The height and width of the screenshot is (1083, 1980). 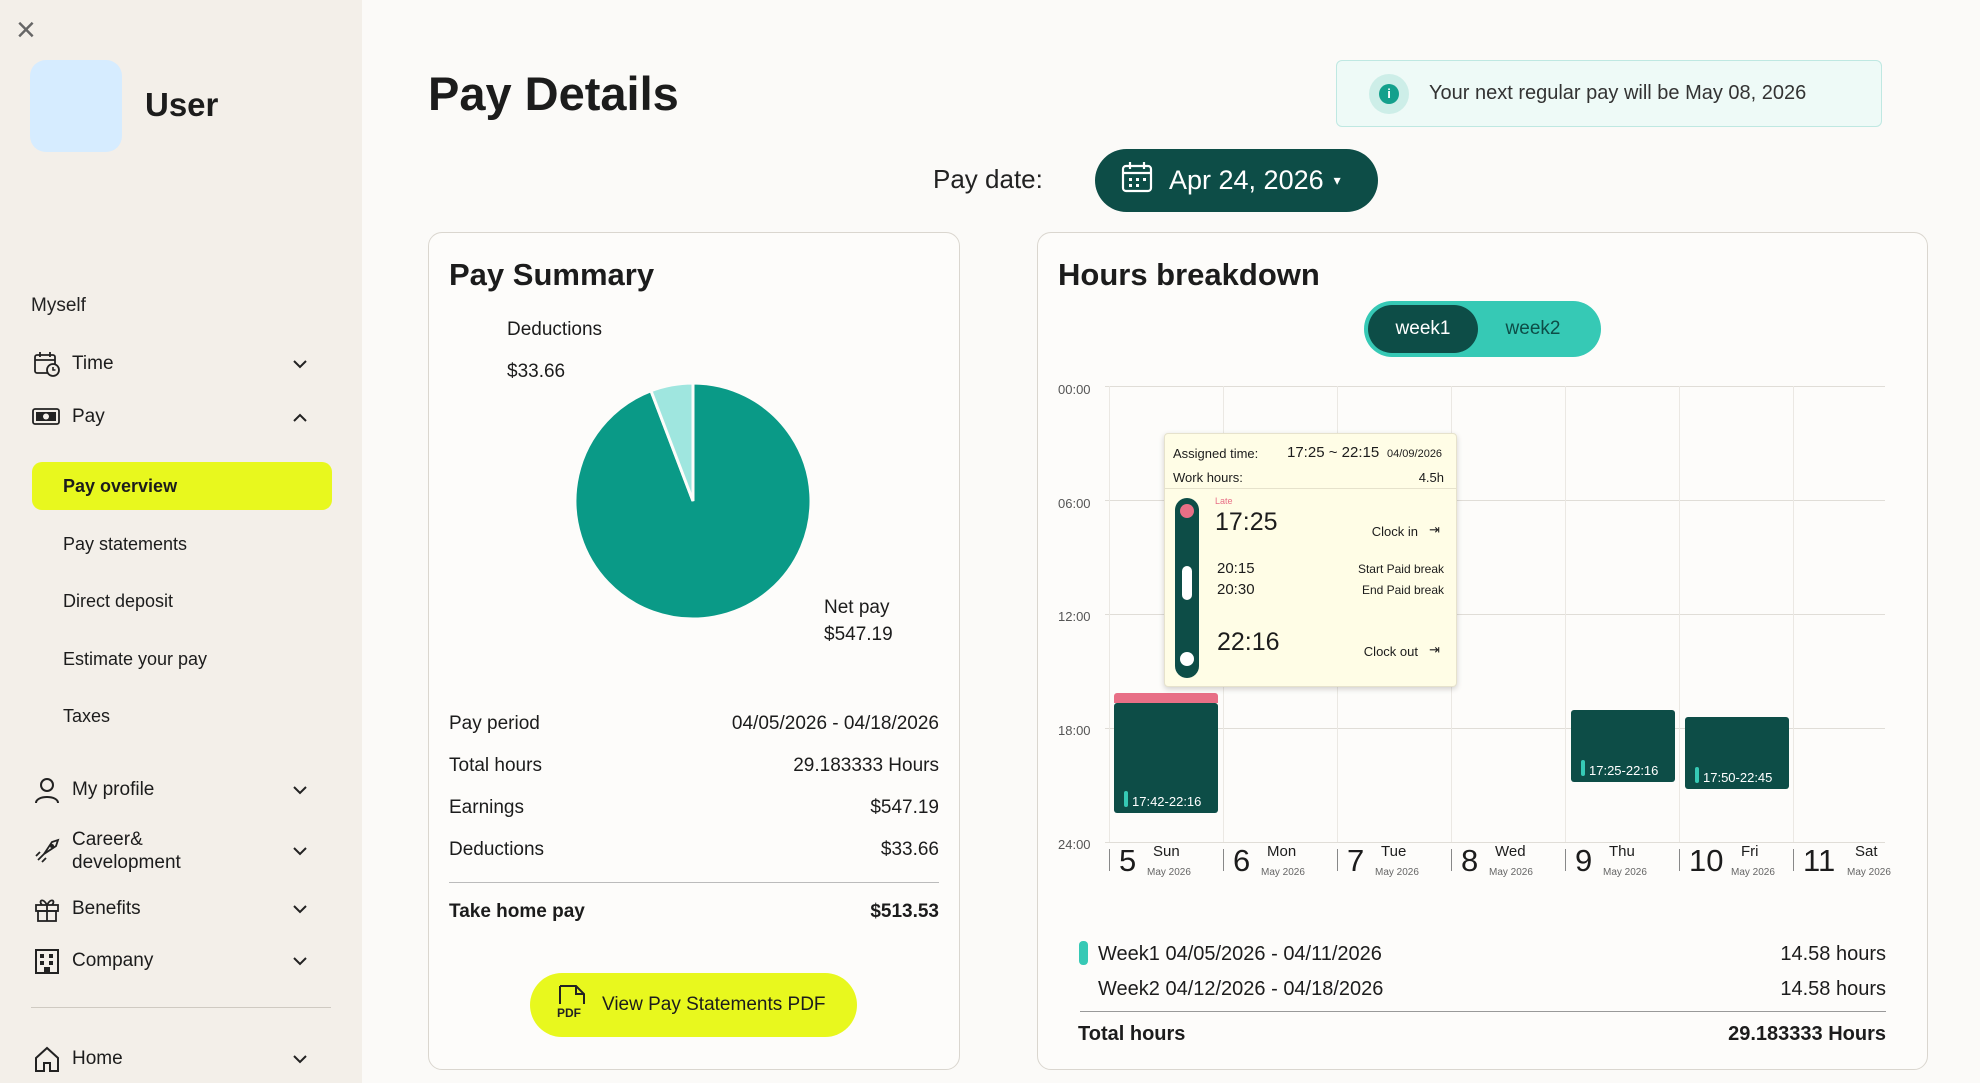 I want to click on total-hours-label: Total hours, so click(x=1132, y=1034).